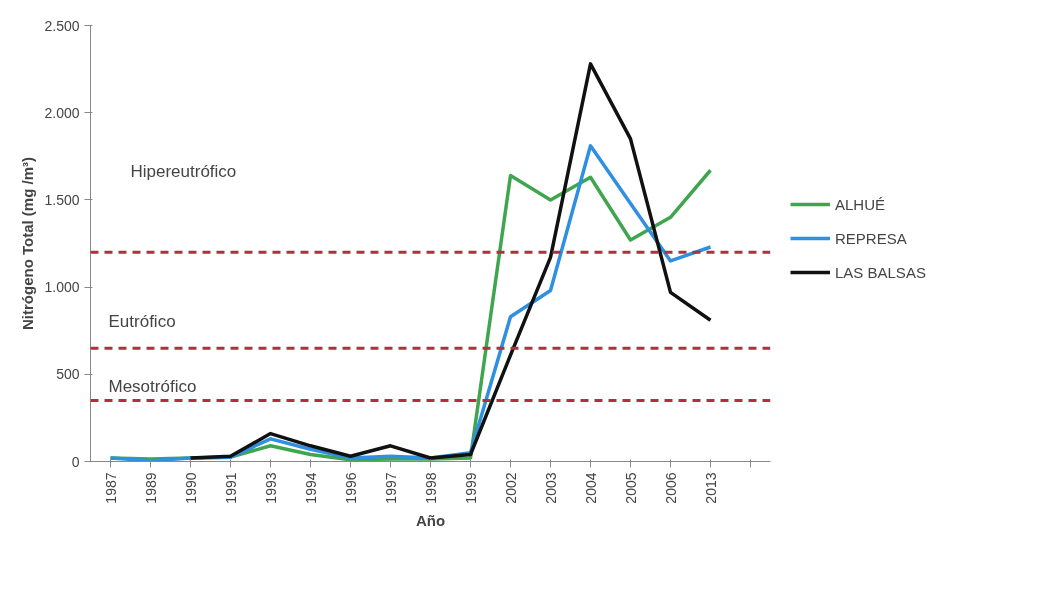 This screenshot has height=589, width=1048. I want to click on legend-label: REPRESA, so click(871, 238).